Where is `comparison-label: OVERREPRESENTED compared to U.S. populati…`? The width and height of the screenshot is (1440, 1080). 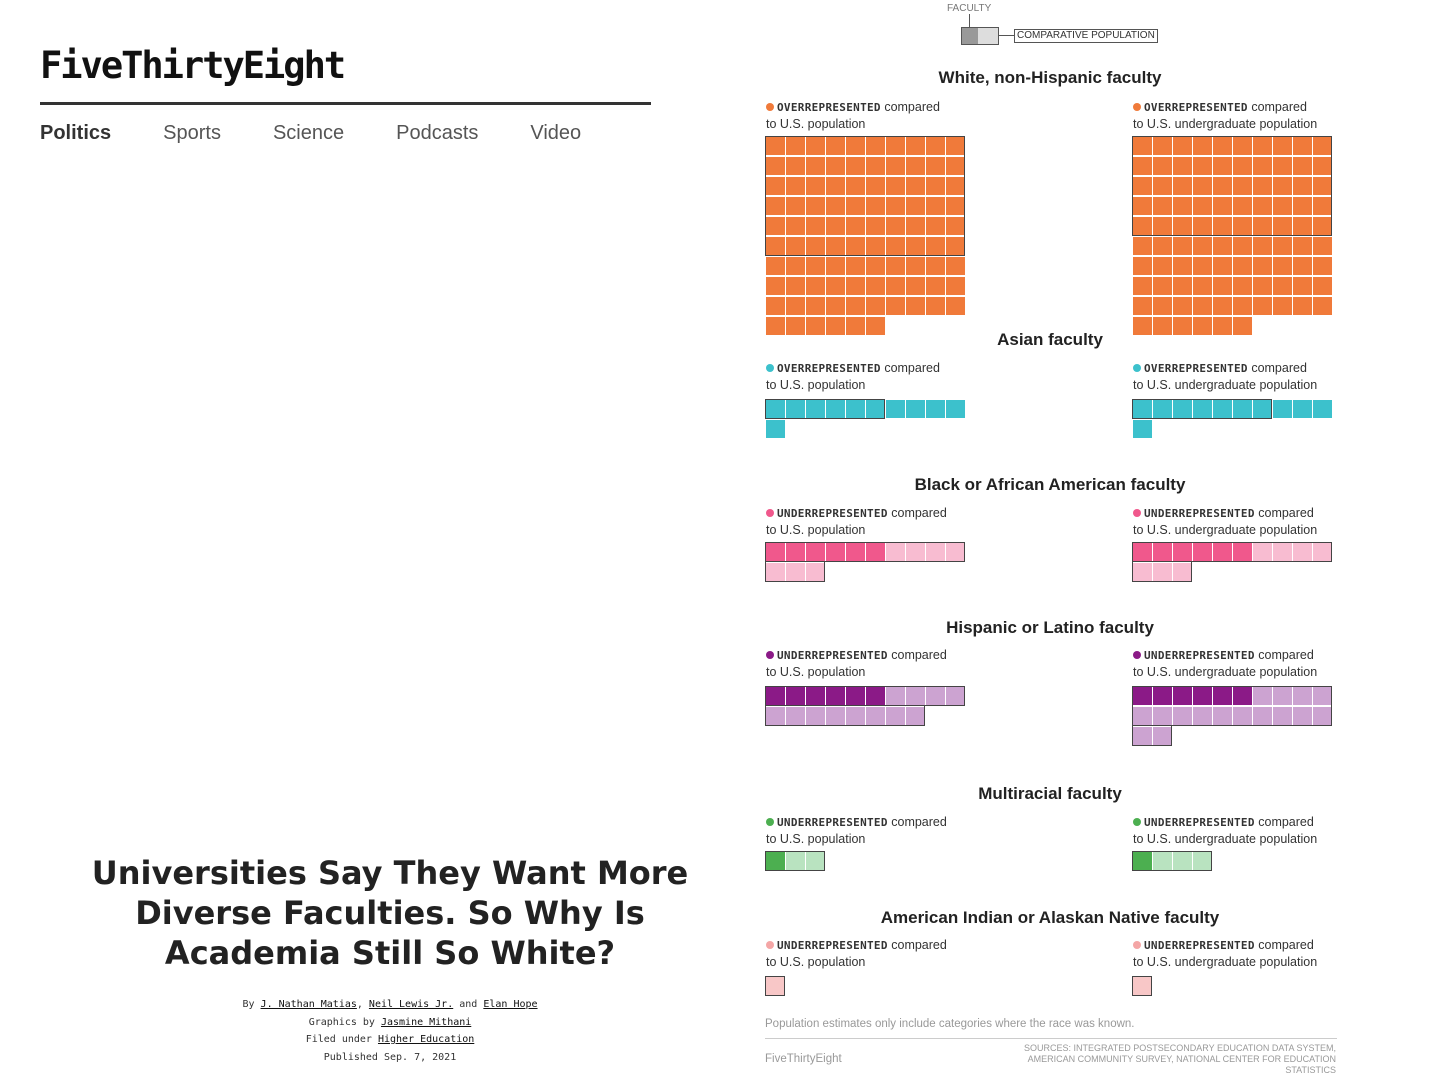 comparison-label: OVERREPRESENTED compared to U.S. populati… is located at coordinates (853, 115).